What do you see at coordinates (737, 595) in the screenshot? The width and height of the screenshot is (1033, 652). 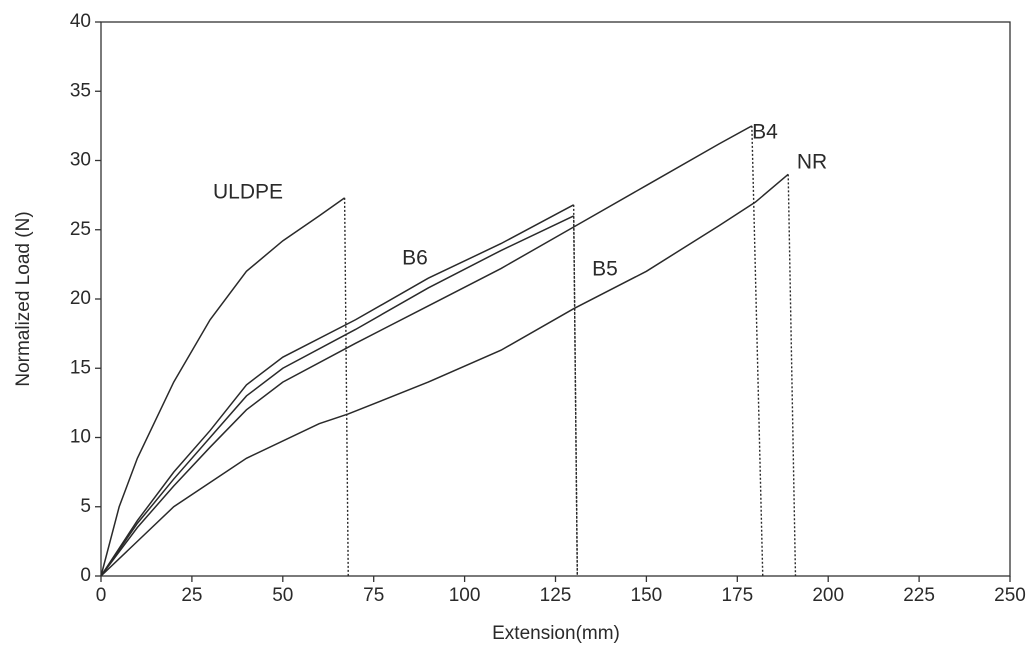 I see `x-tick-label: 175` at bounding box center [737, 595].